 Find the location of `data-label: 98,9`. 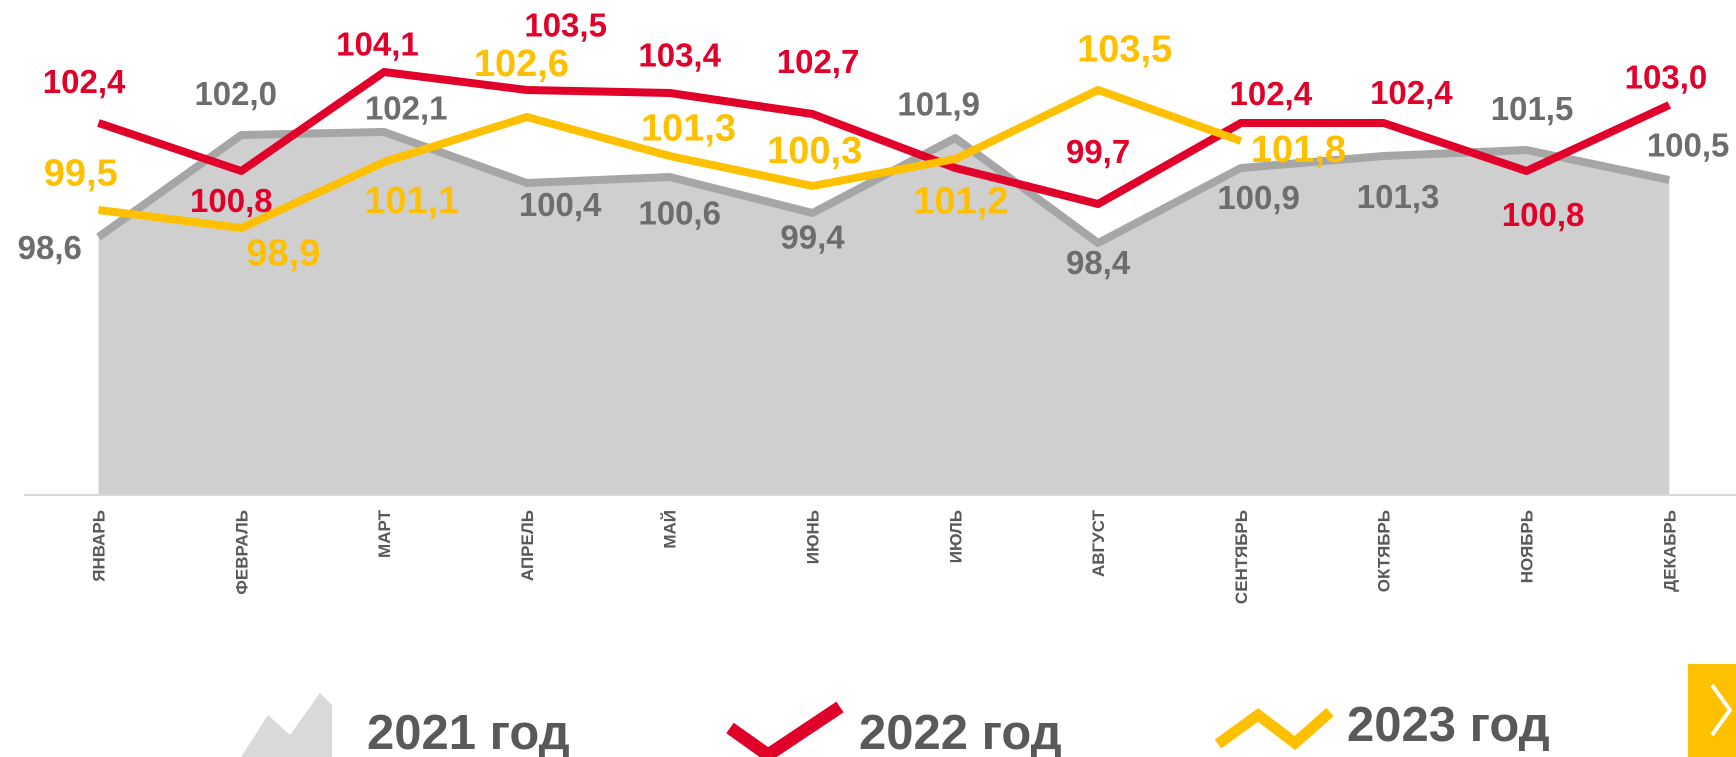

data-label: 98,9 is located at coordinates (283, 254).